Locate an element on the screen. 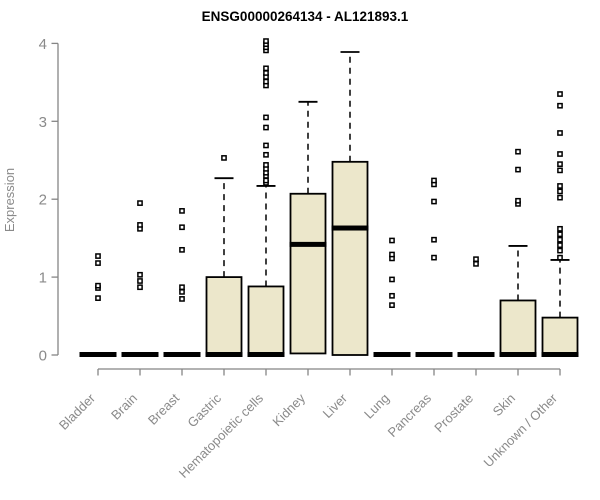 The height and width of the screenshot is (500, 600). y-tick-label: 4 is located at coordinates (43, 44).